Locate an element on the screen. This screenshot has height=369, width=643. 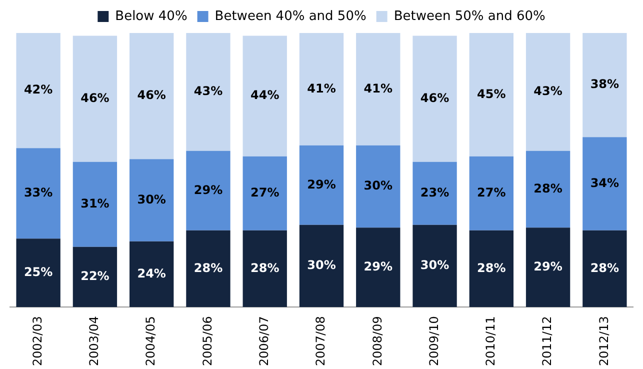
legend-label: Between 40% and 50% is located at coordinates (290, 16).